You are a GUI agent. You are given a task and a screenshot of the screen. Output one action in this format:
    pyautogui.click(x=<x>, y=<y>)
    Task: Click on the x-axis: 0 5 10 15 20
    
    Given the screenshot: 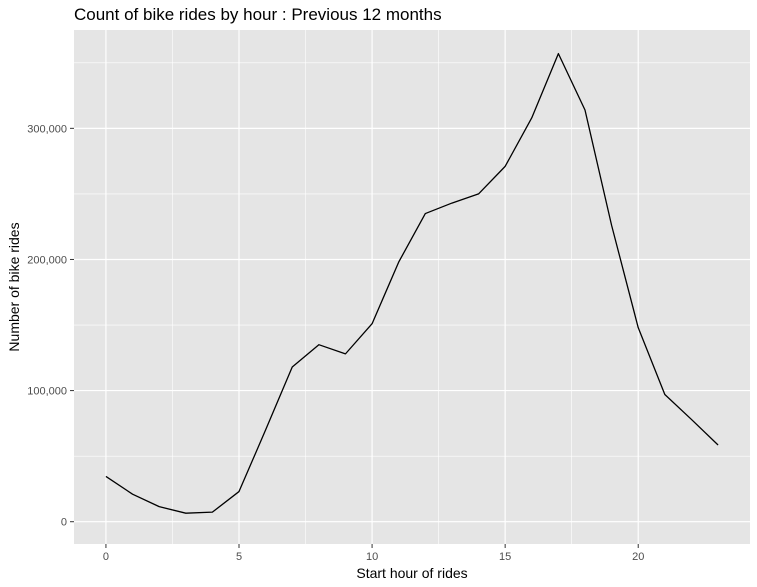 What is the action you would take?
    pyautogui.click(x=373, y=553)
    